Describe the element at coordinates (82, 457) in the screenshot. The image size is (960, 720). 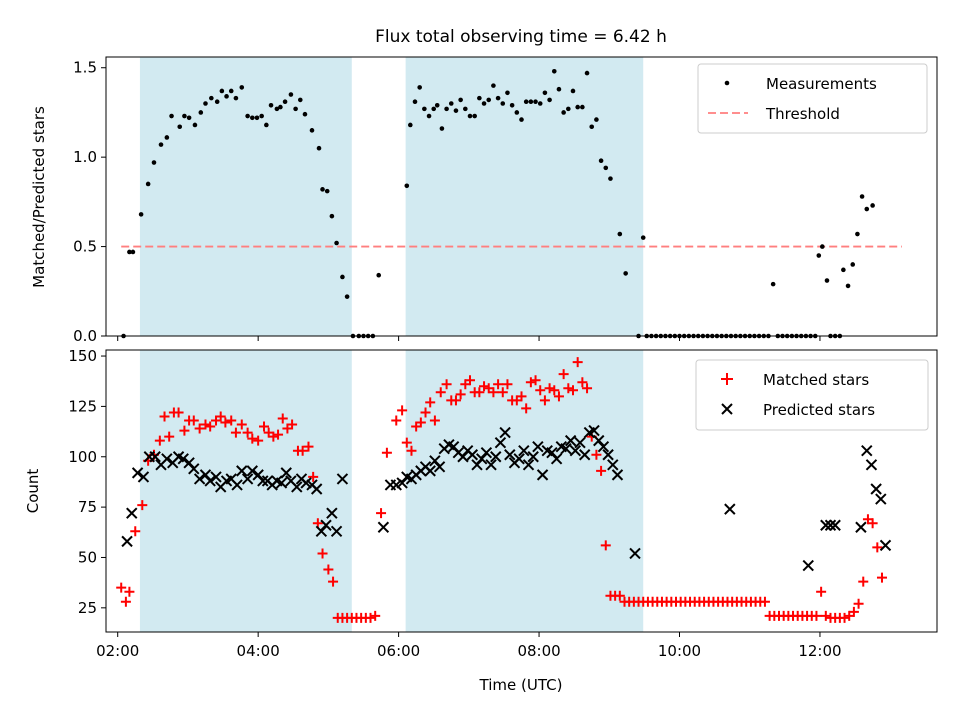
I see `bottom-ytick-label: 100` at that location.